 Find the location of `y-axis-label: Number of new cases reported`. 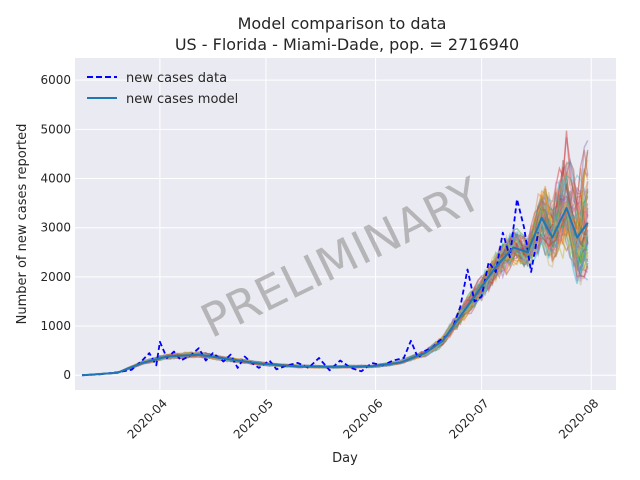

y-axis-label: Number of new cases reported is located at coordinates (22, 224).